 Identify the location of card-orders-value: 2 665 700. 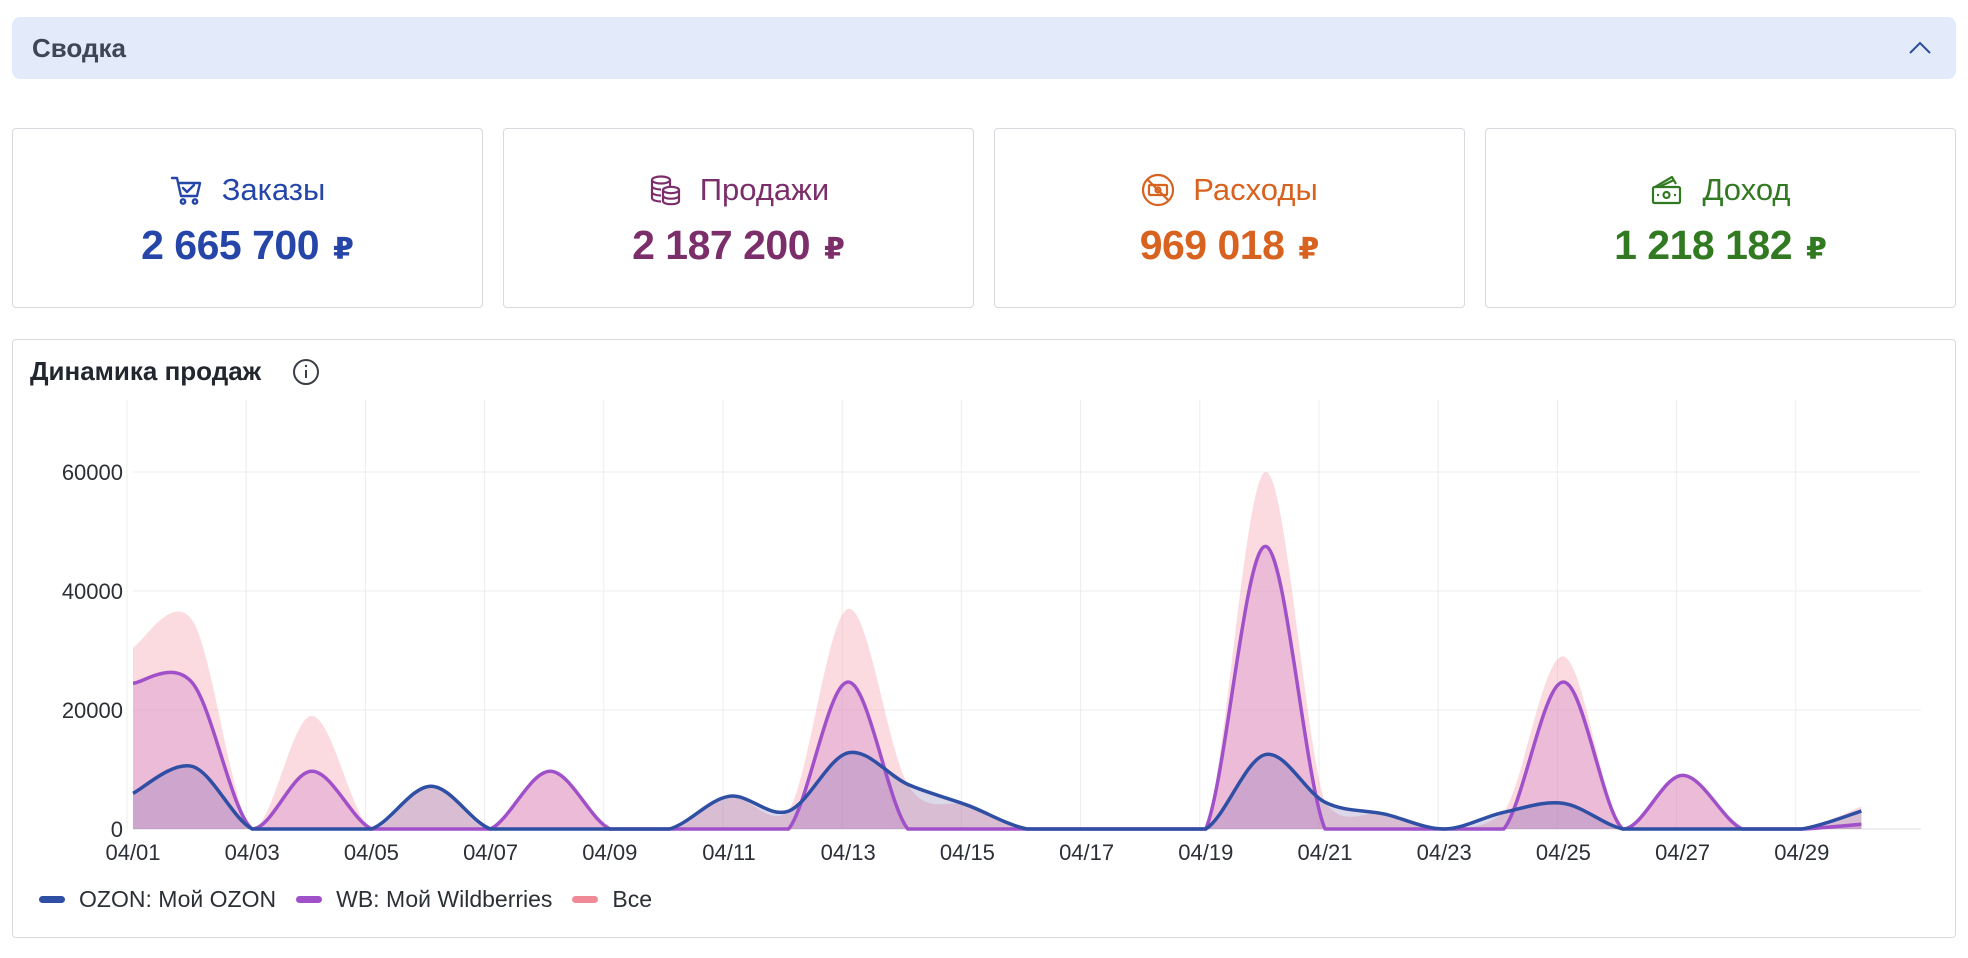
(230, 244).